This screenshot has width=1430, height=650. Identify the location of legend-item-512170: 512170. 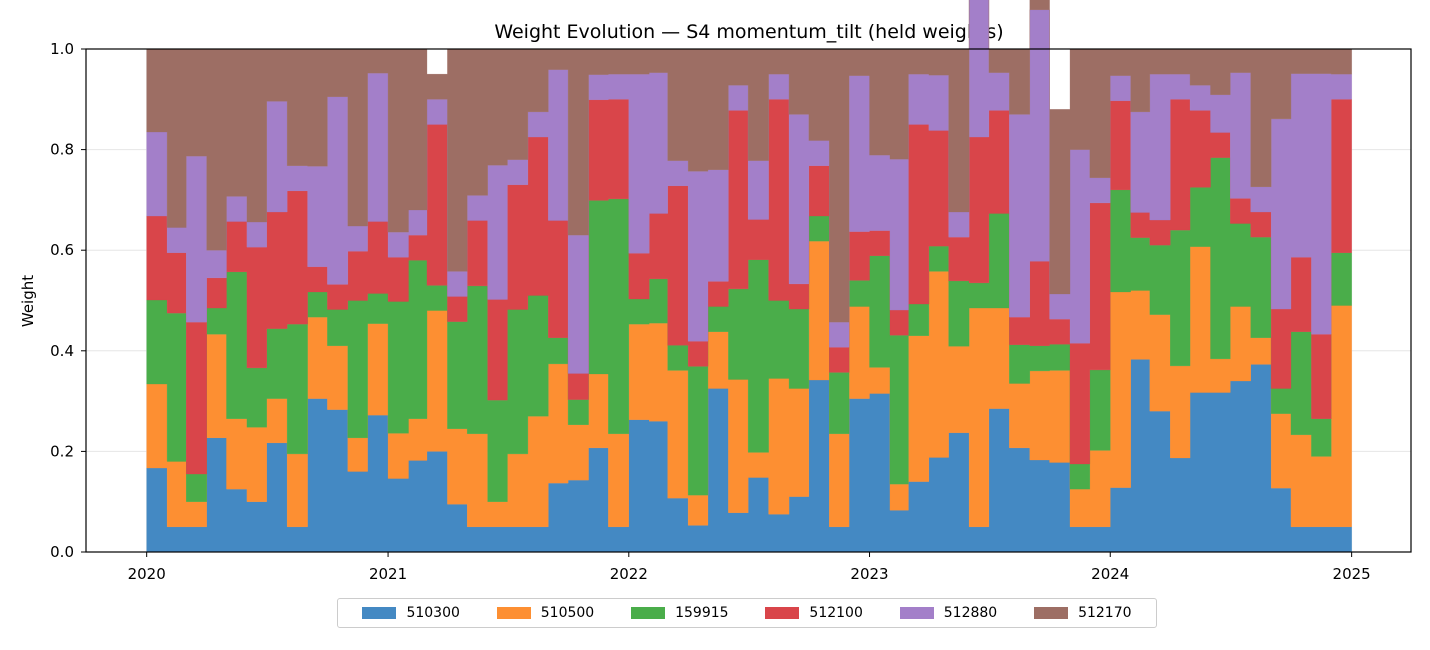
(1083, 613).